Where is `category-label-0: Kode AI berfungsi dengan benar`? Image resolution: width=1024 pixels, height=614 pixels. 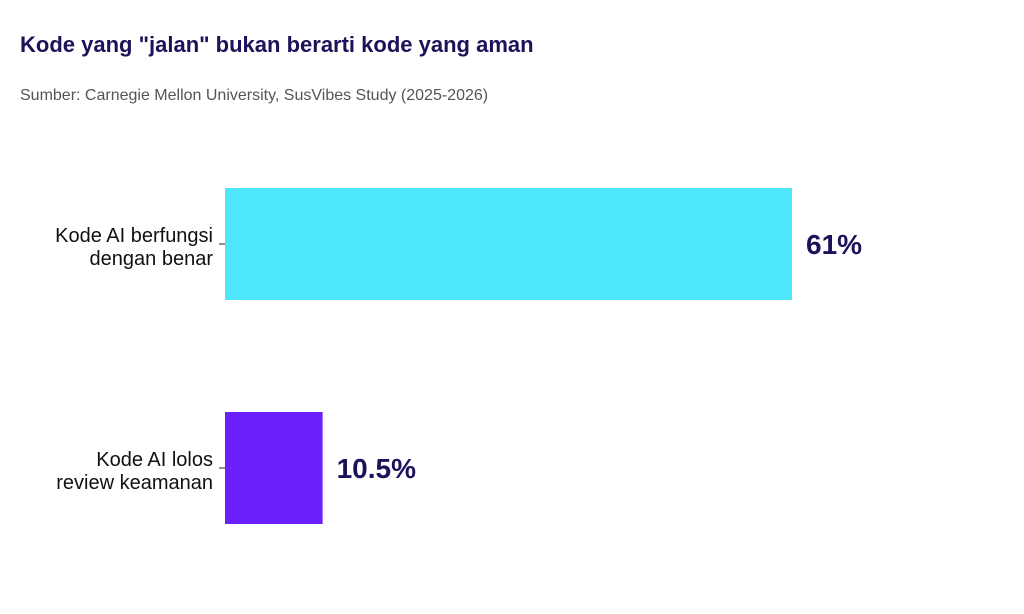
category-label-0: Kode AI berfungsi dengan benar is located at coordinates (134, 247).